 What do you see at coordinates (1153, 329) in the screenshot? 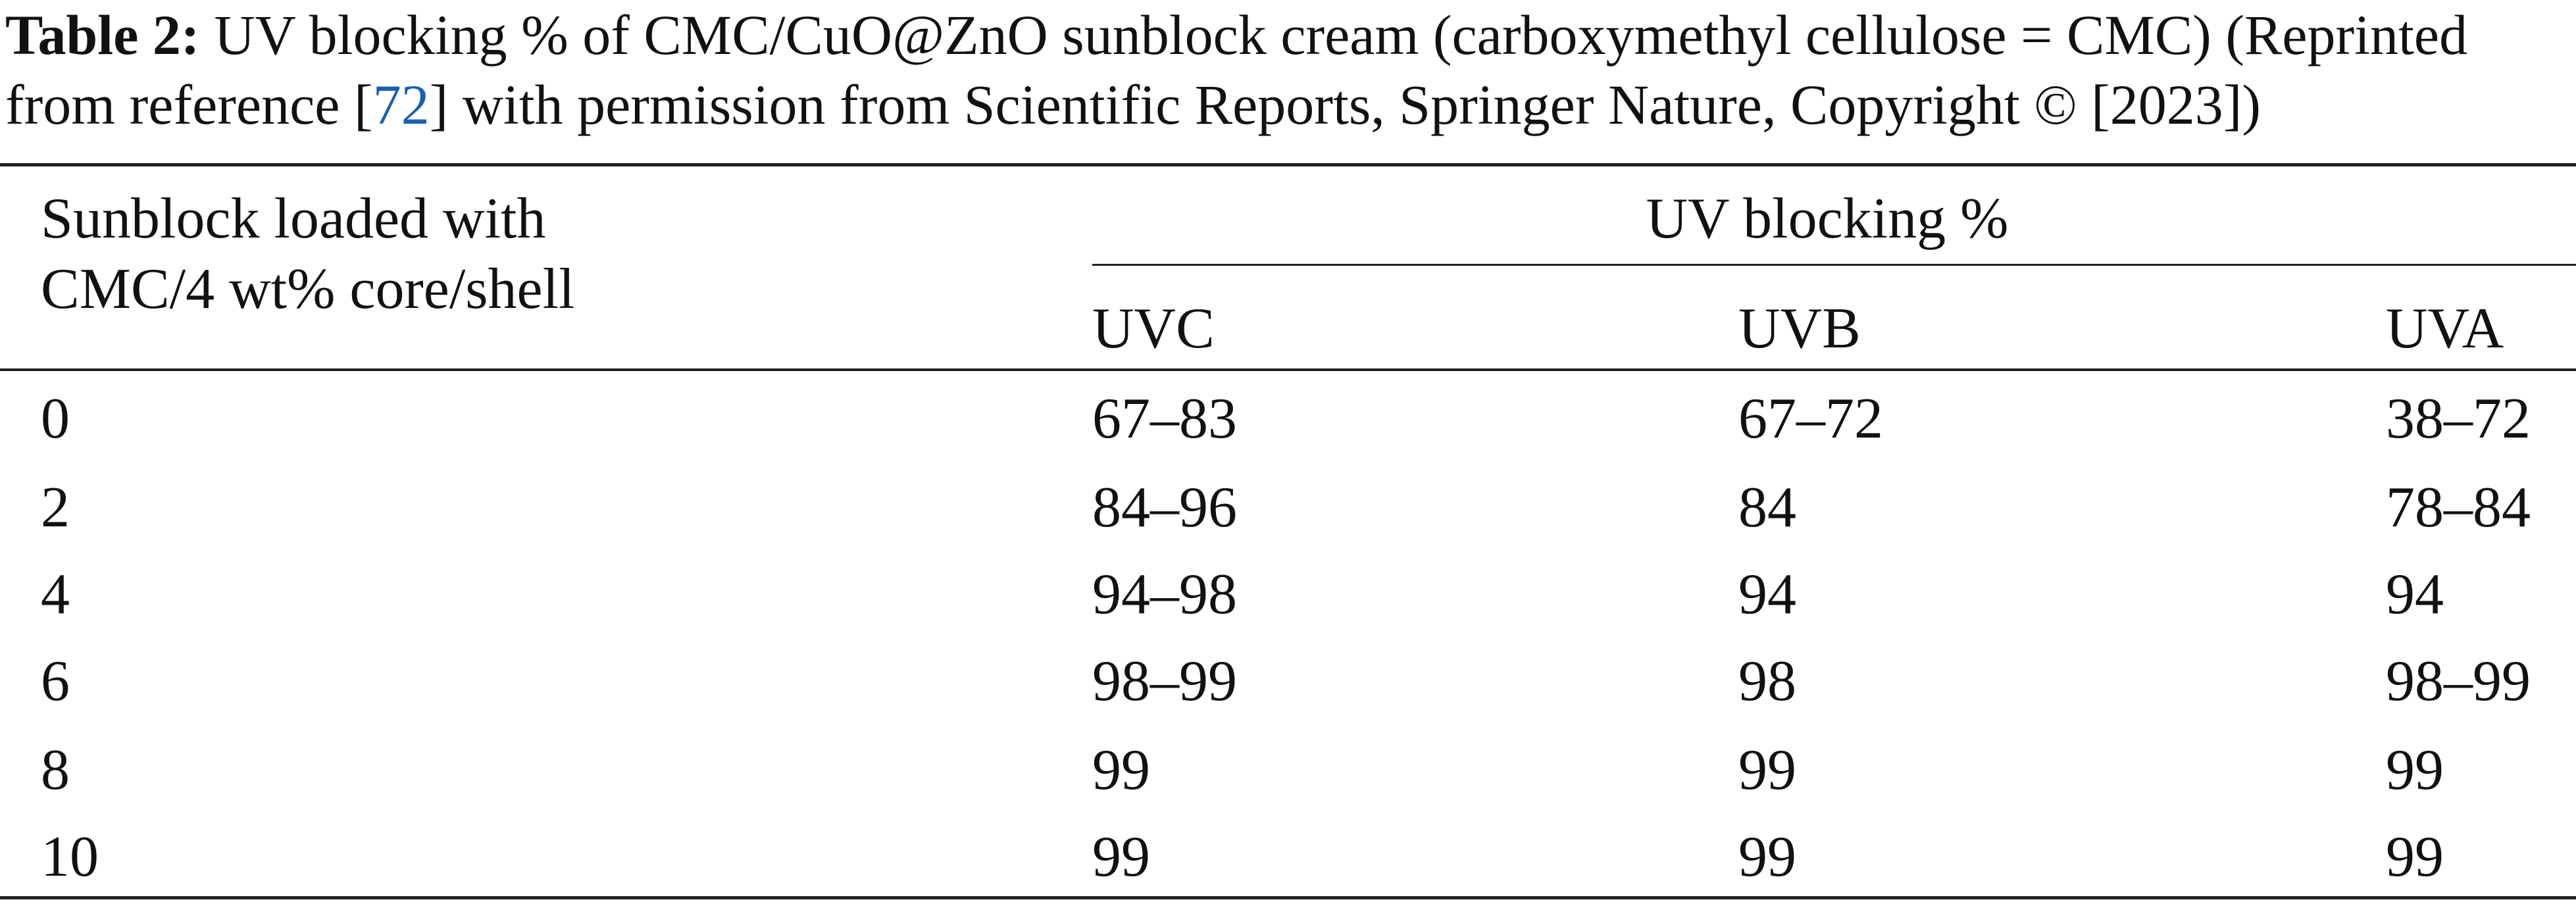
I see `column-header: UVC` at bounding box center [1153, 329].